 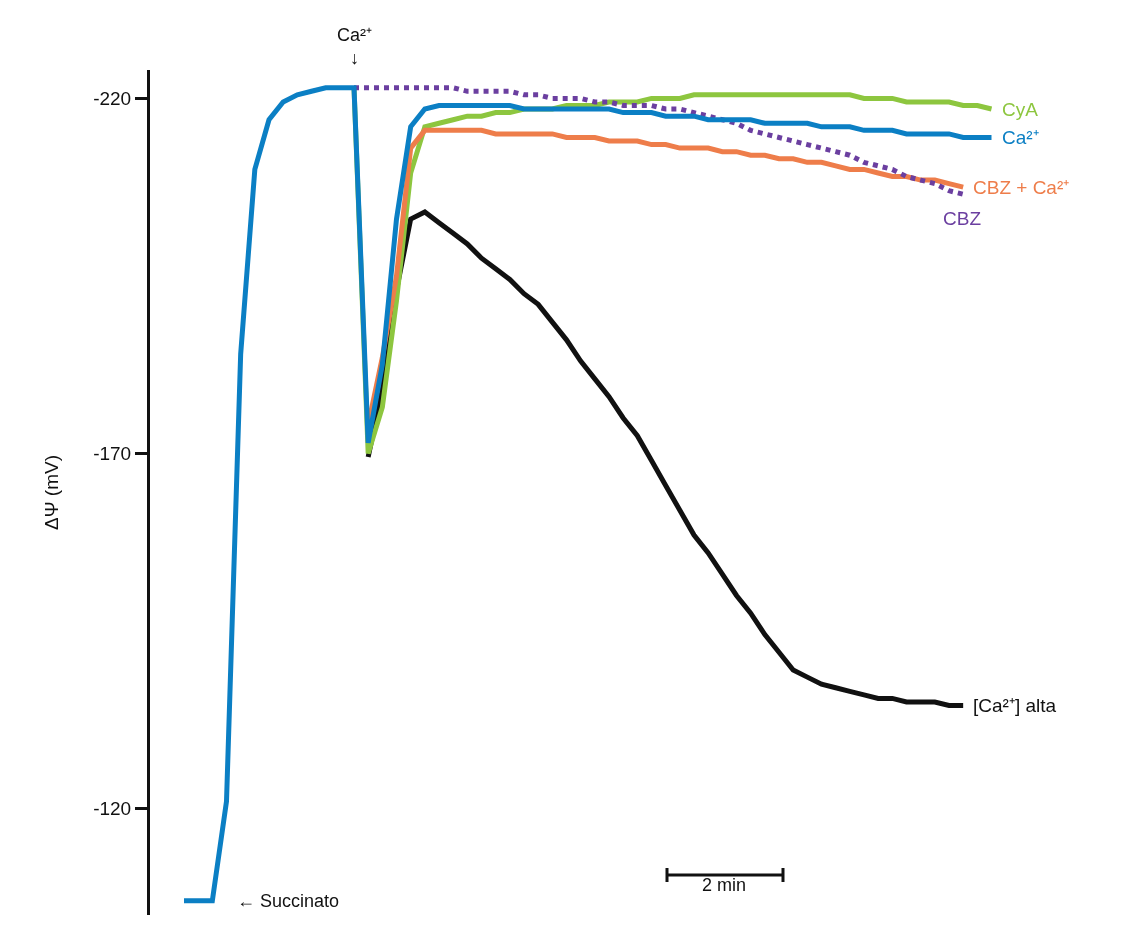 What do you see at coordinates (355, 47) in the screenshot?
I see `text: Ca²⁺ ↓` at bounding box center [355, 47].